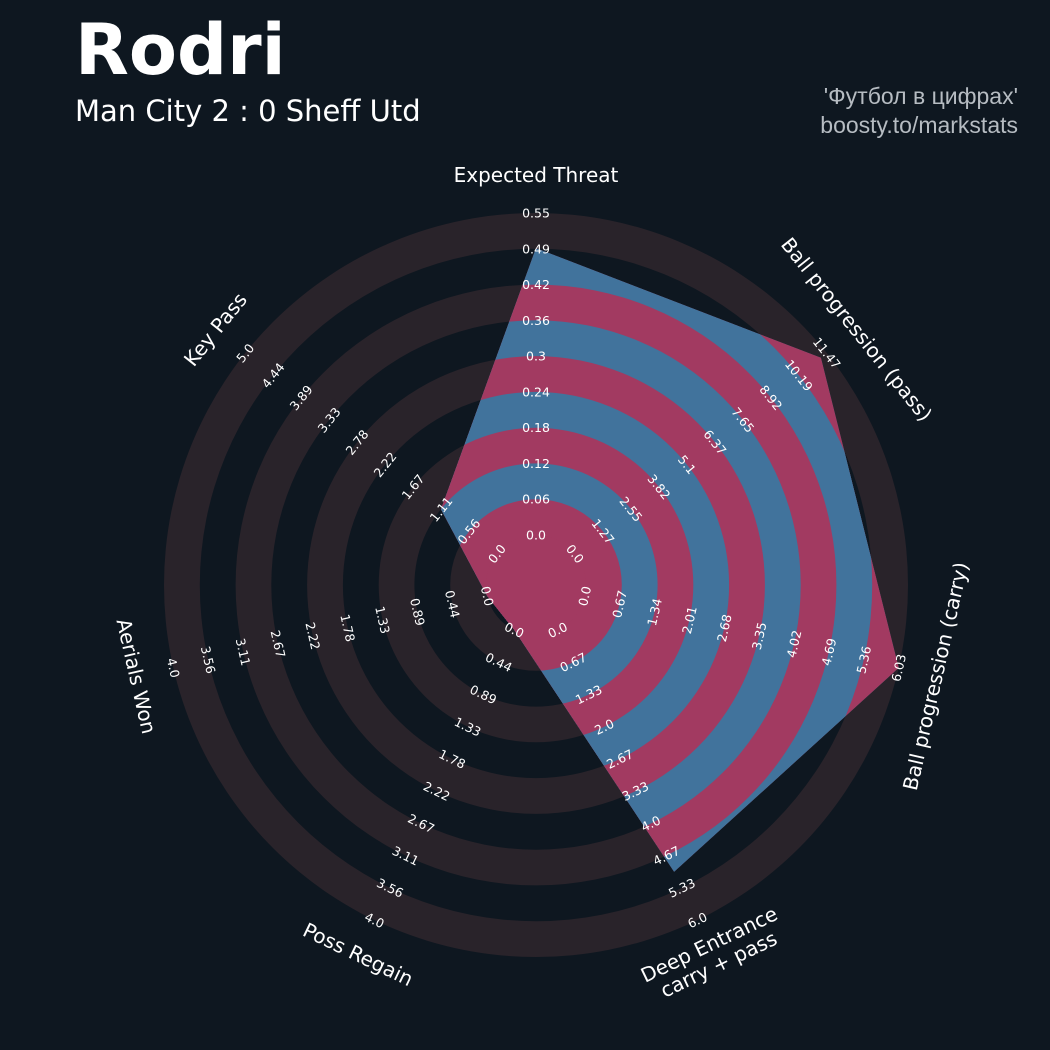 The width and height of the screenshot is (1050, 1050). Describe the element at coordinates (689, 620) in the screenshot. I see `tick-label: 2.01` at that location.